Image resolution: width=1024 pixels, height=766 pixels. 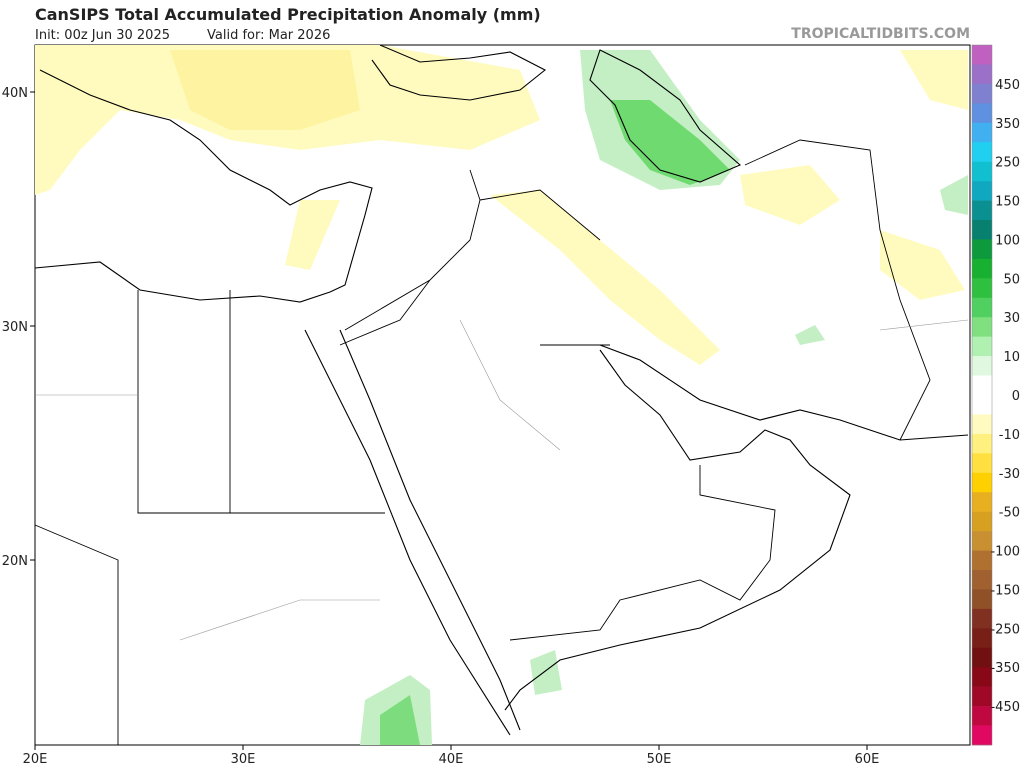 I want to click on lon-label: 20E, so click(x=35, y=759).